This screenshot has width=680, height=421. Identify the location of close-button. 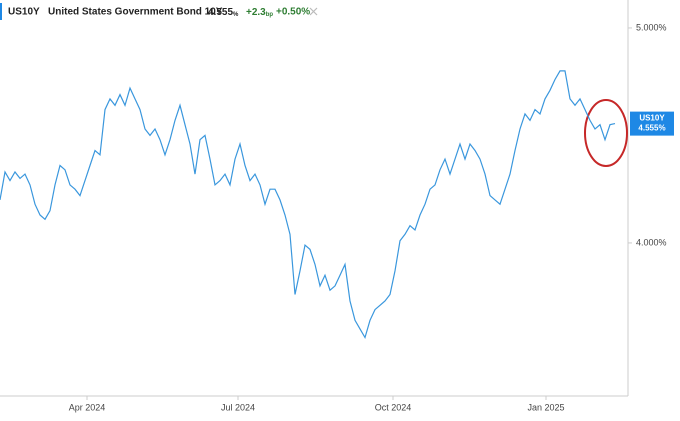
(313, 11).